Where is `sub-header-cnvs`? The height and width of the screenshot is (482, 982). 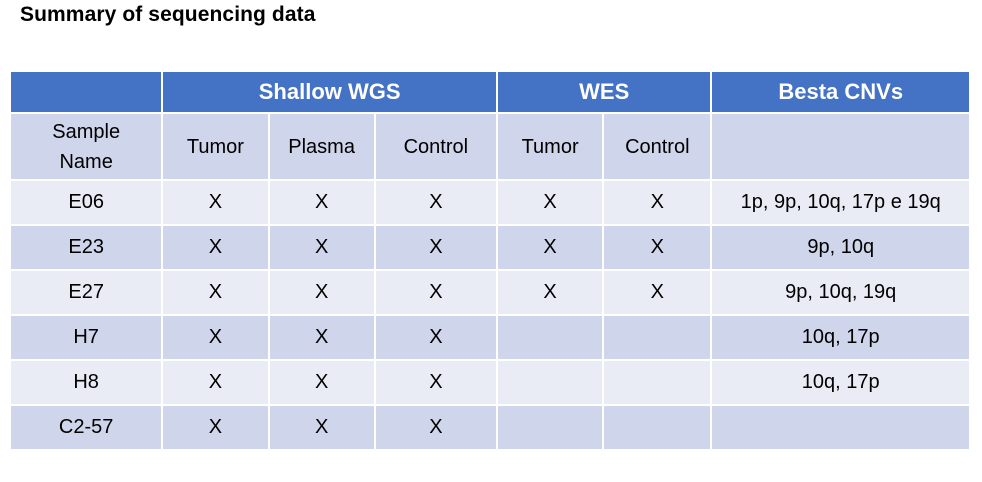
sub-header-cnvs is located at coordinates (840, 146).